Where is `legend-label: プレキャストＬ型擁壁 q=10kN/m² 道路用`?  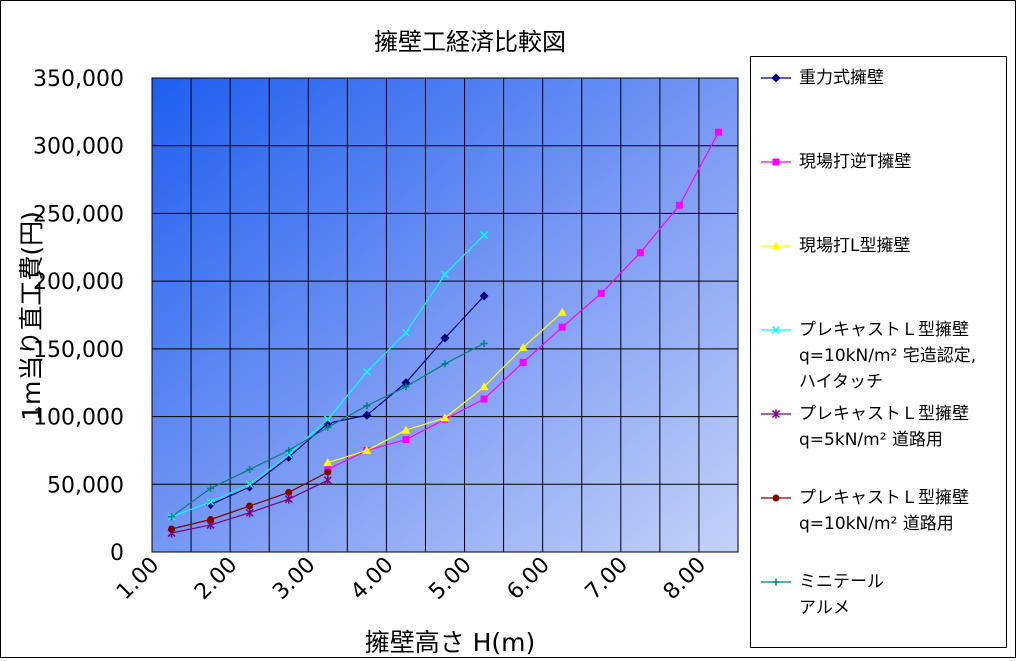 legend-label: プレキャストＬ型擁壁 q=10kN/m² 道路用 is located at coordinates (884, 511).